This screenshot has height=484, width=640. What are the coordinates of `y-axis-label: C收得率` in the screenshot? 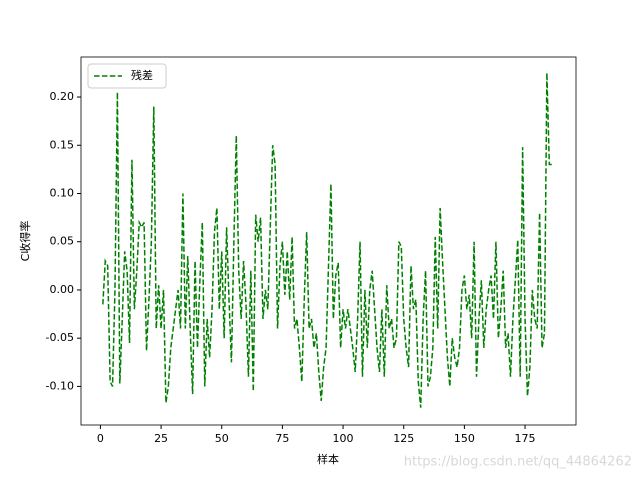 It's located at (25, 241).